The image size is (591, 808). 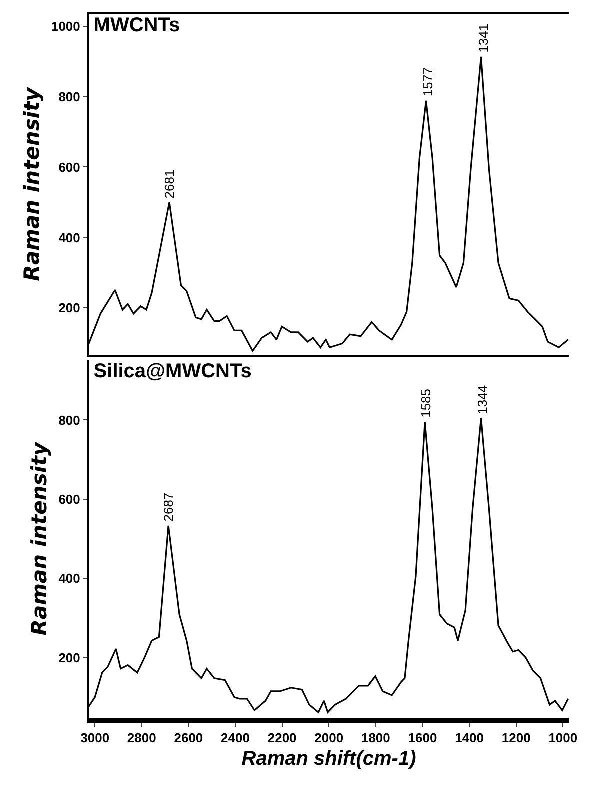 What do you see at coordinates (95, 738) in the screenshot?
I see `x-tick-label: 3000` at bounding box center [95, 738].